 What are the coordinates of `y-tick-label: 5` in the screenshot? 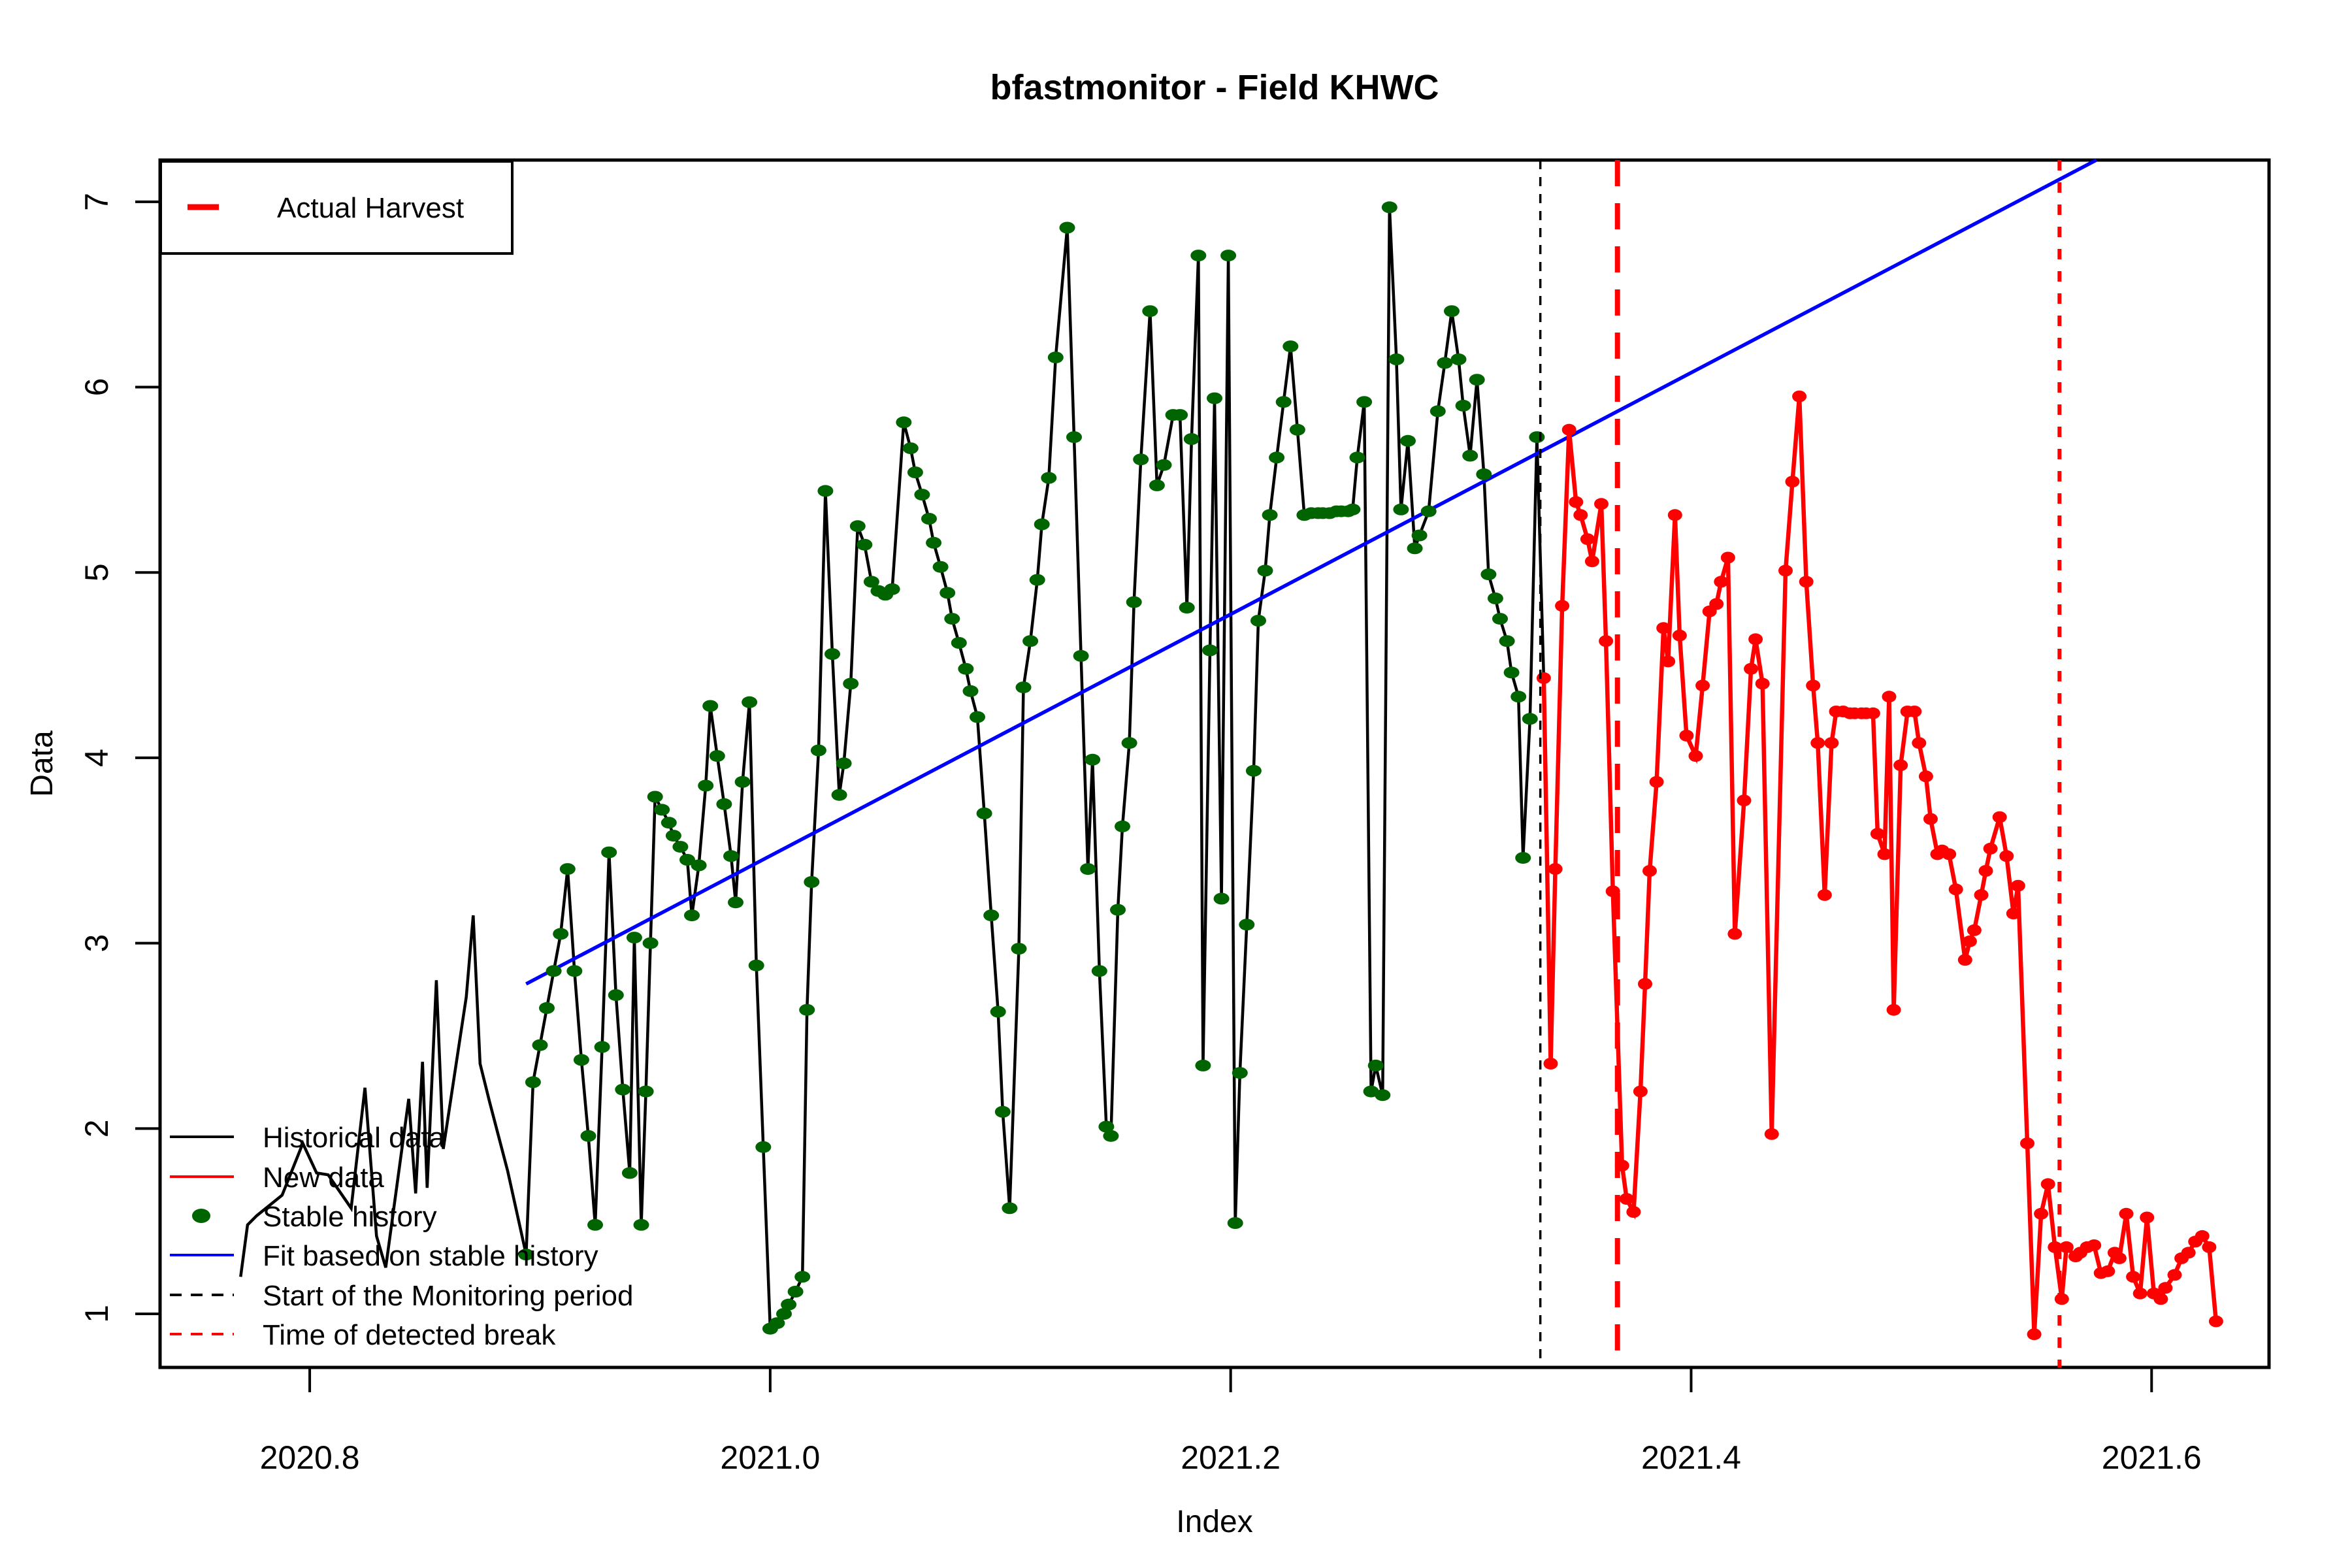 It's located at (96, 572).